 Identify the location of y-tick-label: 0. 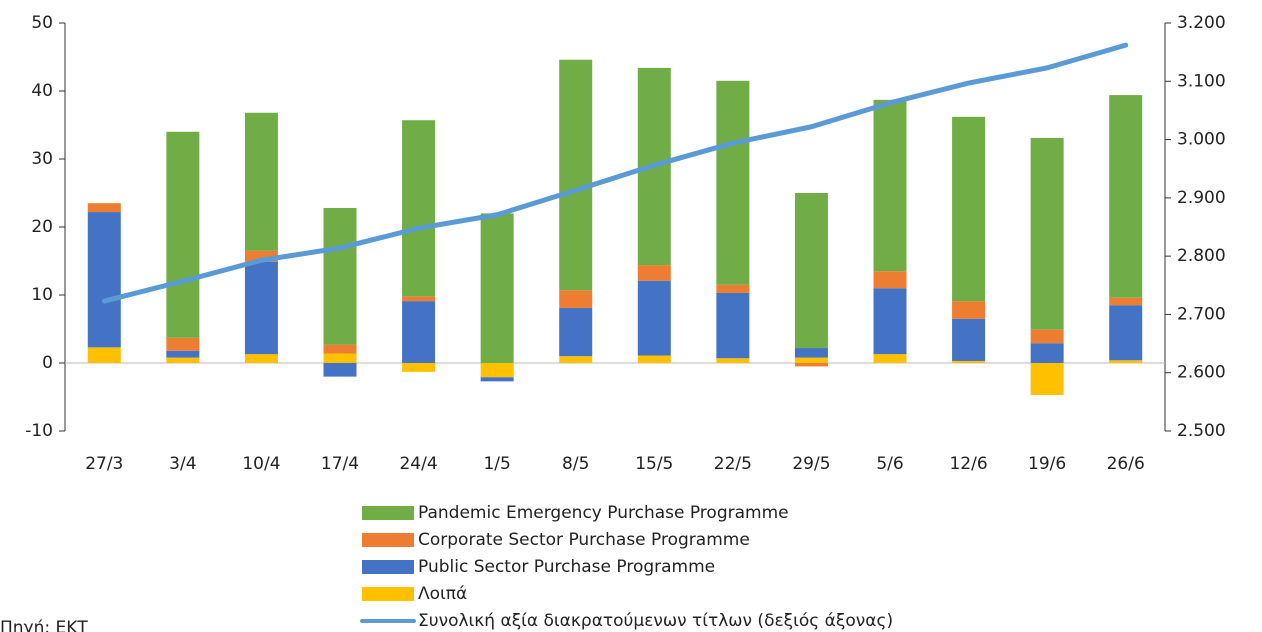
(47, 363).